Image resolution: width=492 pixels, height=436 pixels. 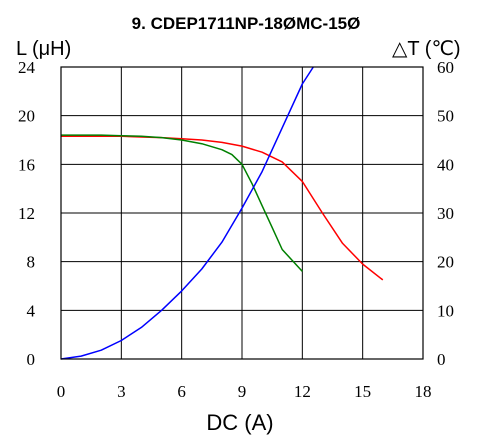 What do you see at coordinates (441, 359) in the screenshot?
I see `y-right-tick-label: 0` at bounding box center [441, 359].